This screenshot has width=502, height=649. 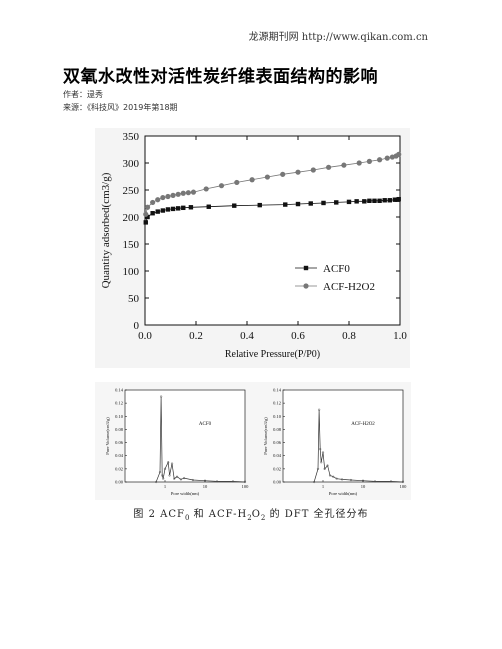 I want to click on y-tick-label: 0.12, so click(x=119, y=403).